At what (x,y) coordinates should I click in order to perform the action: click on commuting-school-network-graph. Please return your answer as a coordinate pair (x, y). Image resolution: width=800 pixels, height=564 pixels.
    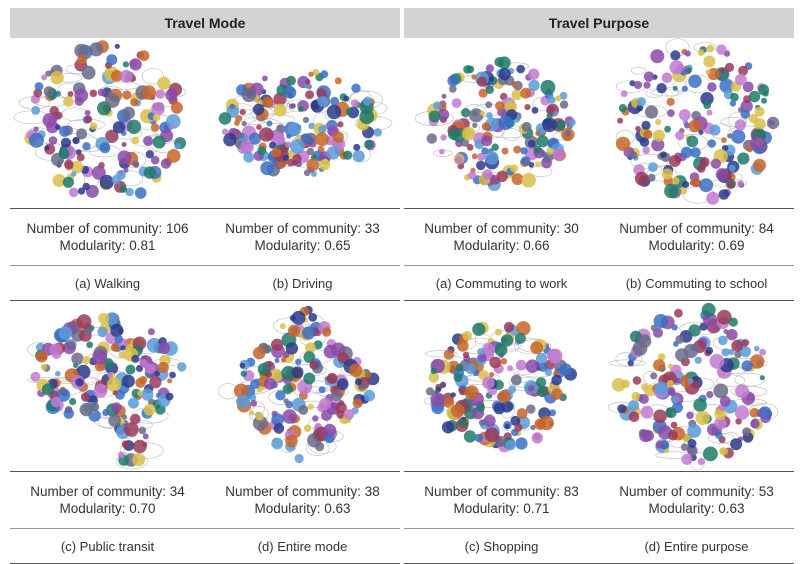
    Looking at the image, I should click on (696, 123).